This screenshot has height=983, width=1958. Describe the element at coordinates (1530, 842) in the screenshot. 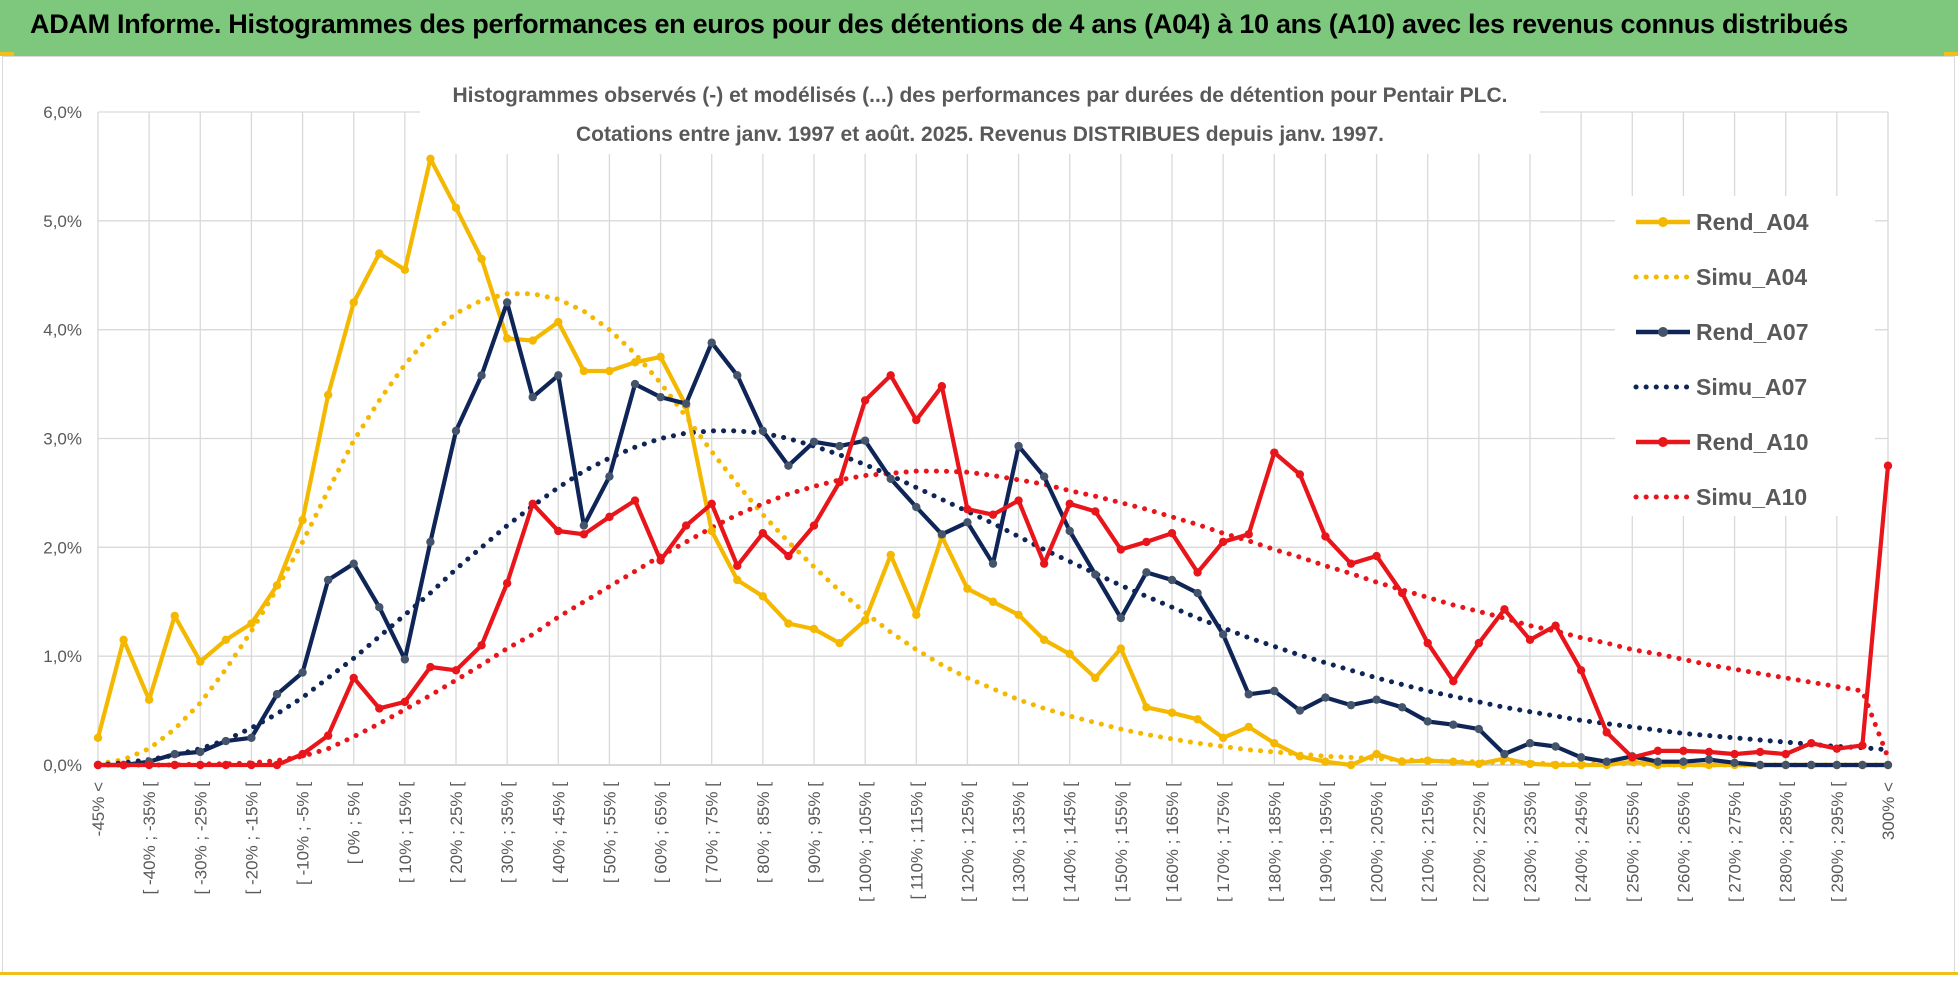

I see `x-tick-label: [ 230% ; 235% [` at that location.